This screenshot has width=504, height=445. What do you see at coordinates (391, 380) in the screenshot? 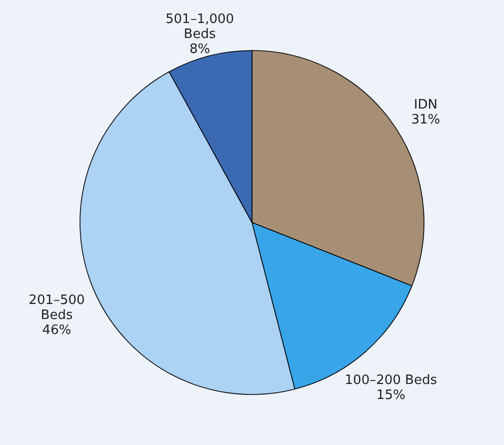
I see `slice-label: 100–200 Beds` at bounding box center [391, 380].